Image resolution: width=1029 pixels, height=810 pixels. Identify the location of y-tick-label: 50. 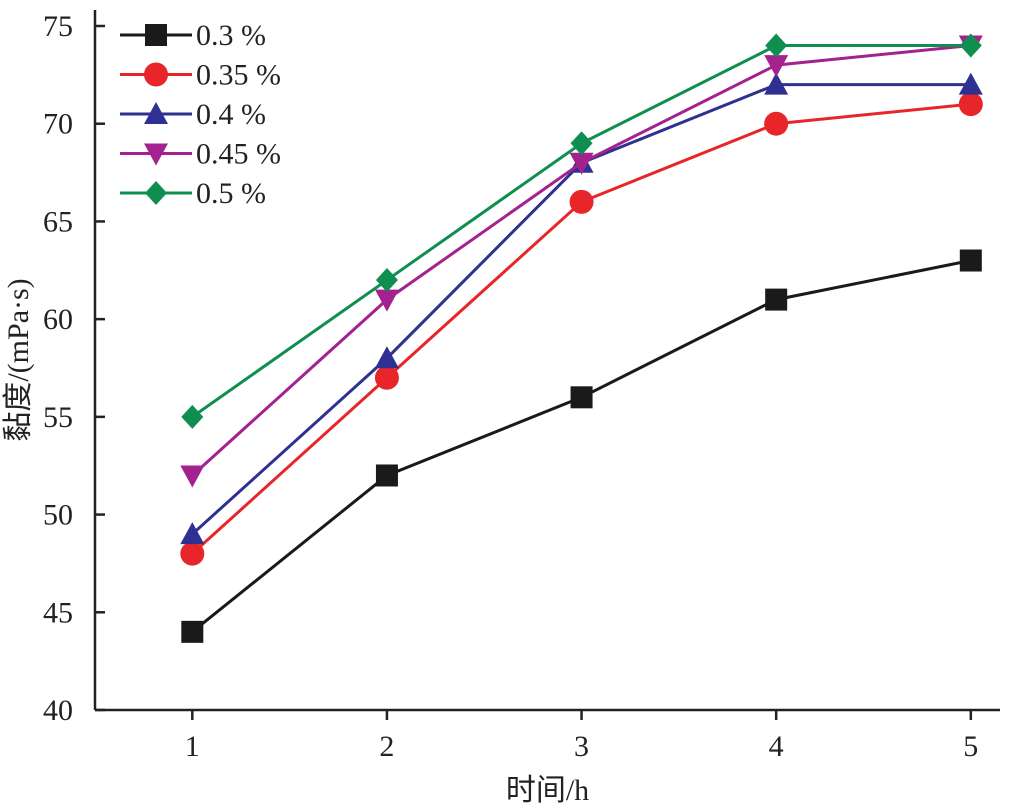
(58, 515).